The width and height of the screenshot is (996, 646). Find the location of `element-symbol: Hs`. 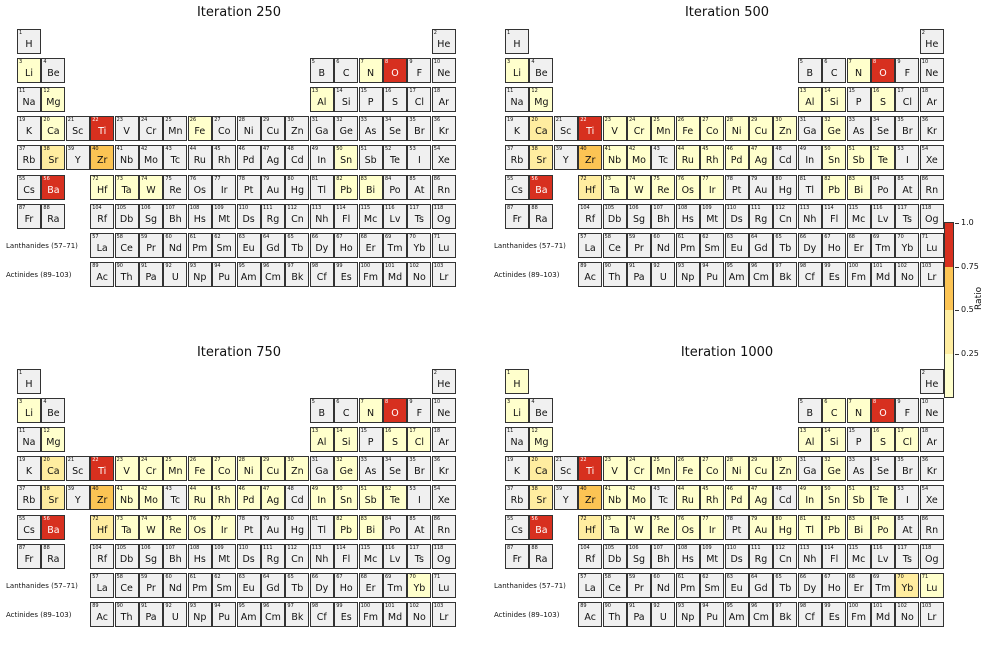

element-symbol: Hs is located at coordinates (687, 559).